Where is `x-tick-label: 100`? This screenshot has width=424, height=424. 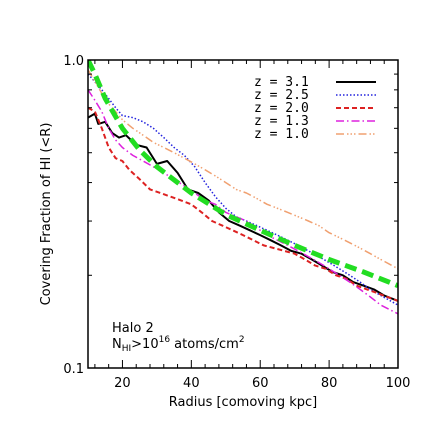
x-tick-label: 100 is located at coordinates (398, 383).